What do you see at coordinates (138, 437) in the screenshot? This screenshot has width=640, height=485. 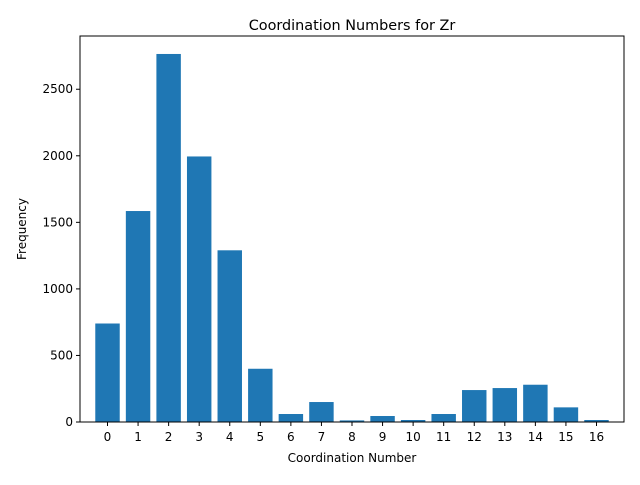 I see `x-tick-label: 1` at bounding box center [138, 437].